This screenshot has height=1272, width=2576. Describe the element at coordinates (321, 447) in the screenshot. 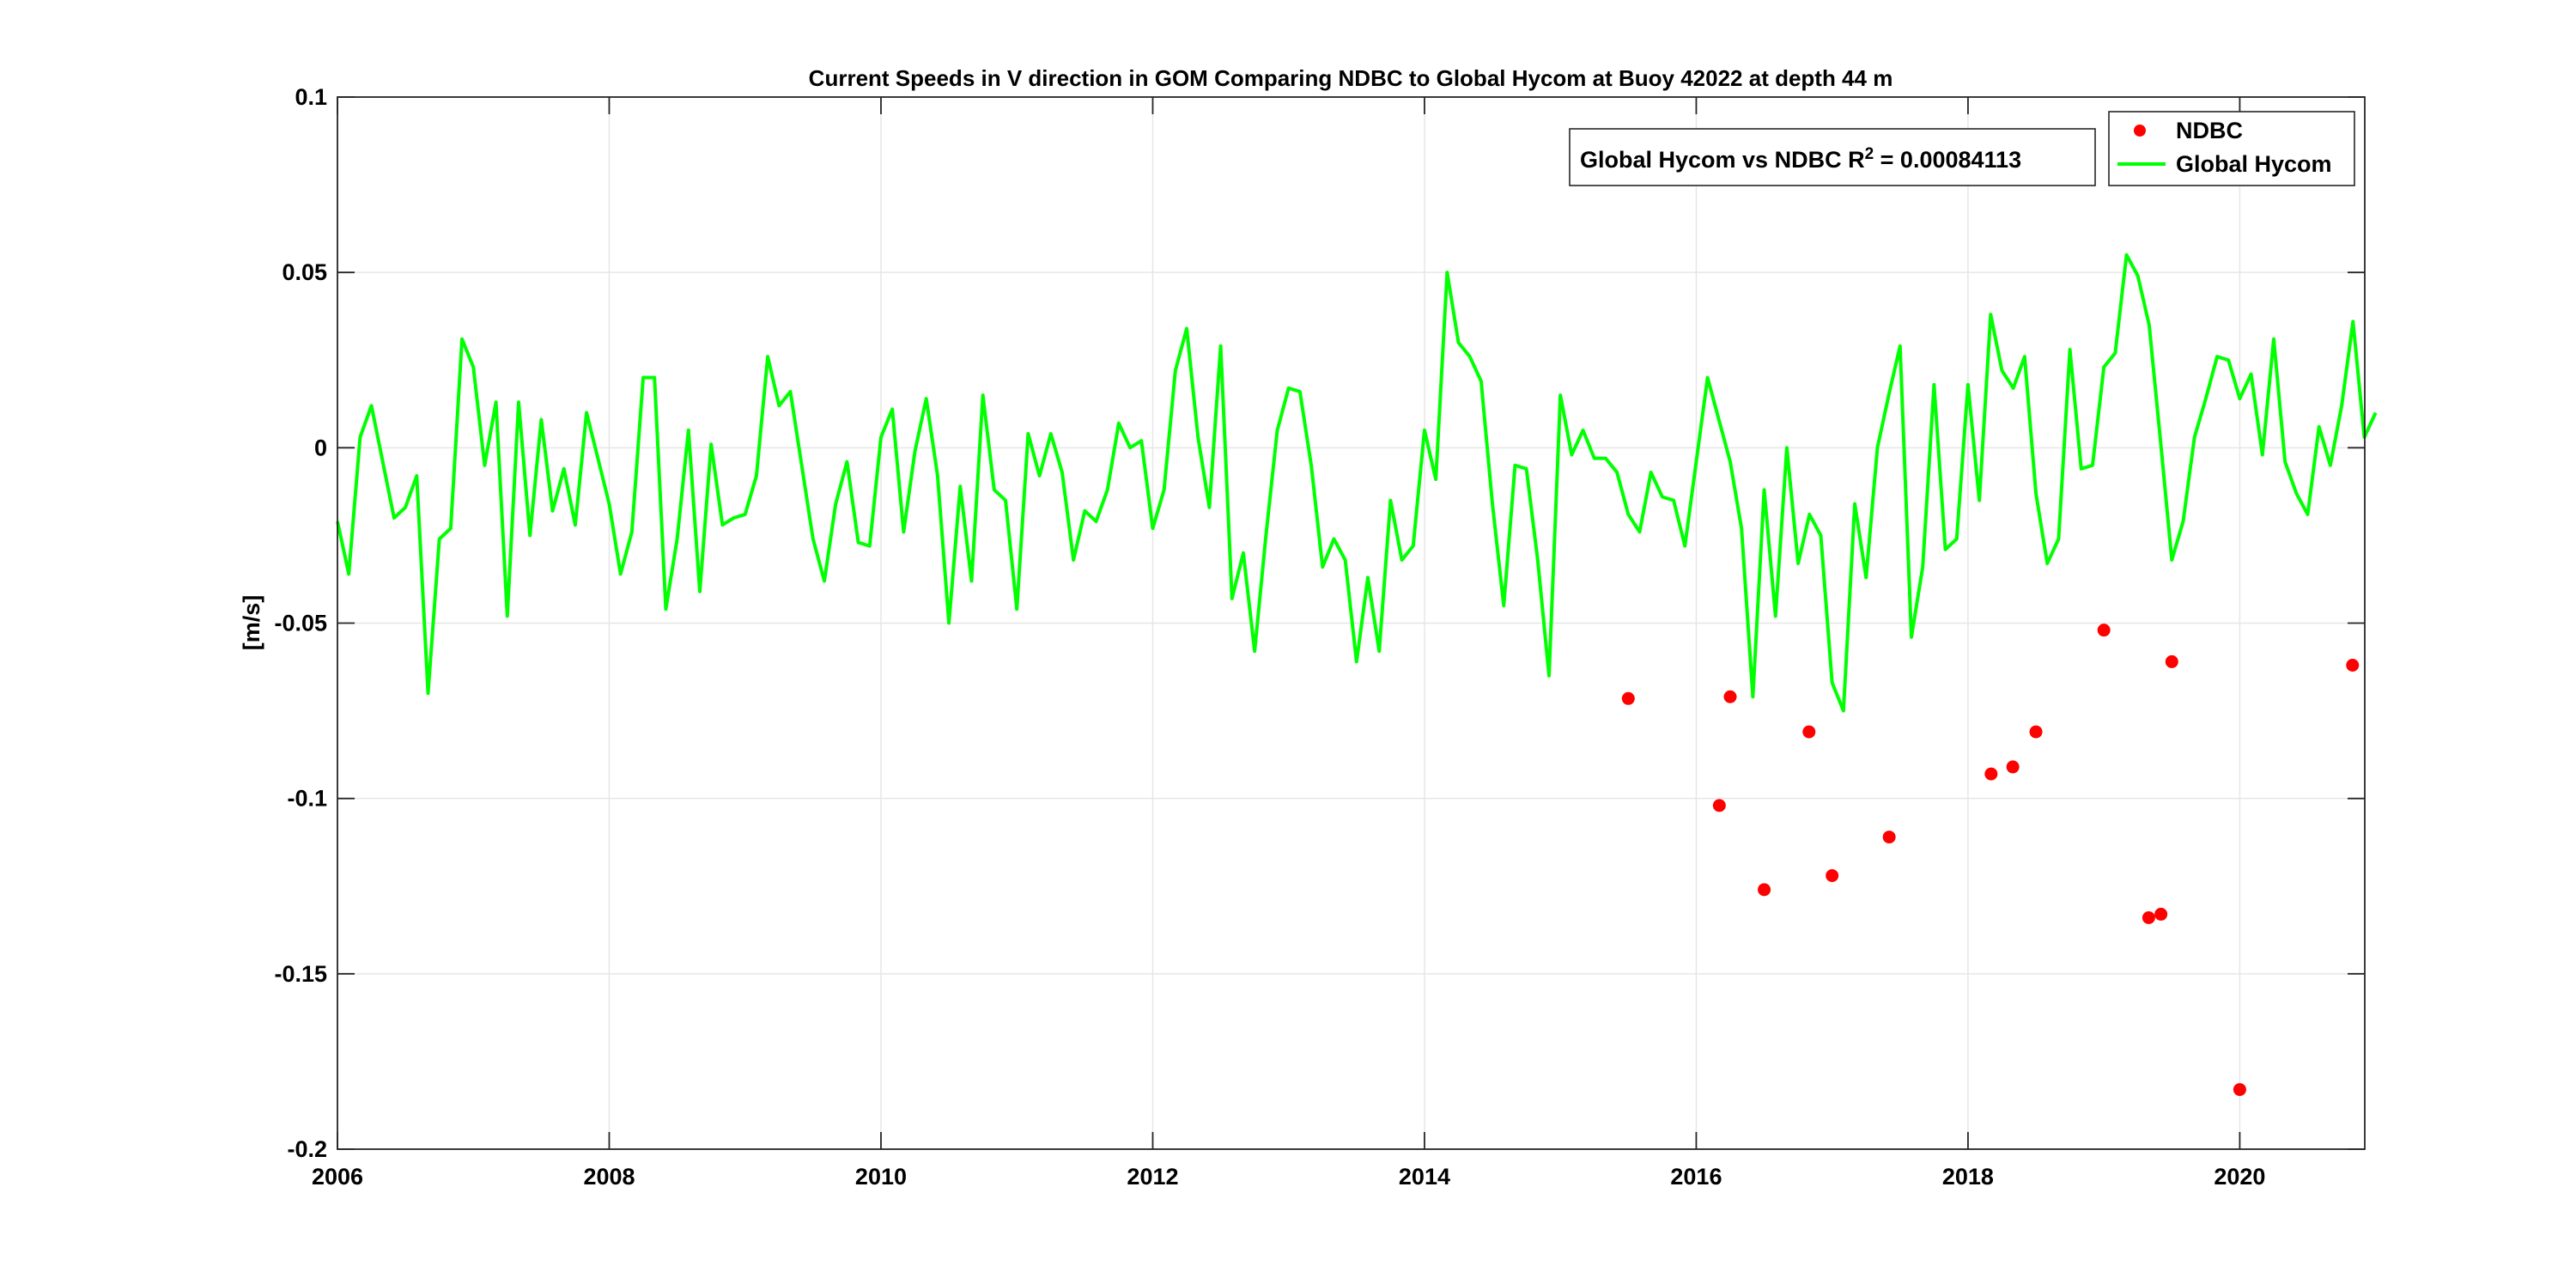

I see `y-tick-label: 0` at that location.